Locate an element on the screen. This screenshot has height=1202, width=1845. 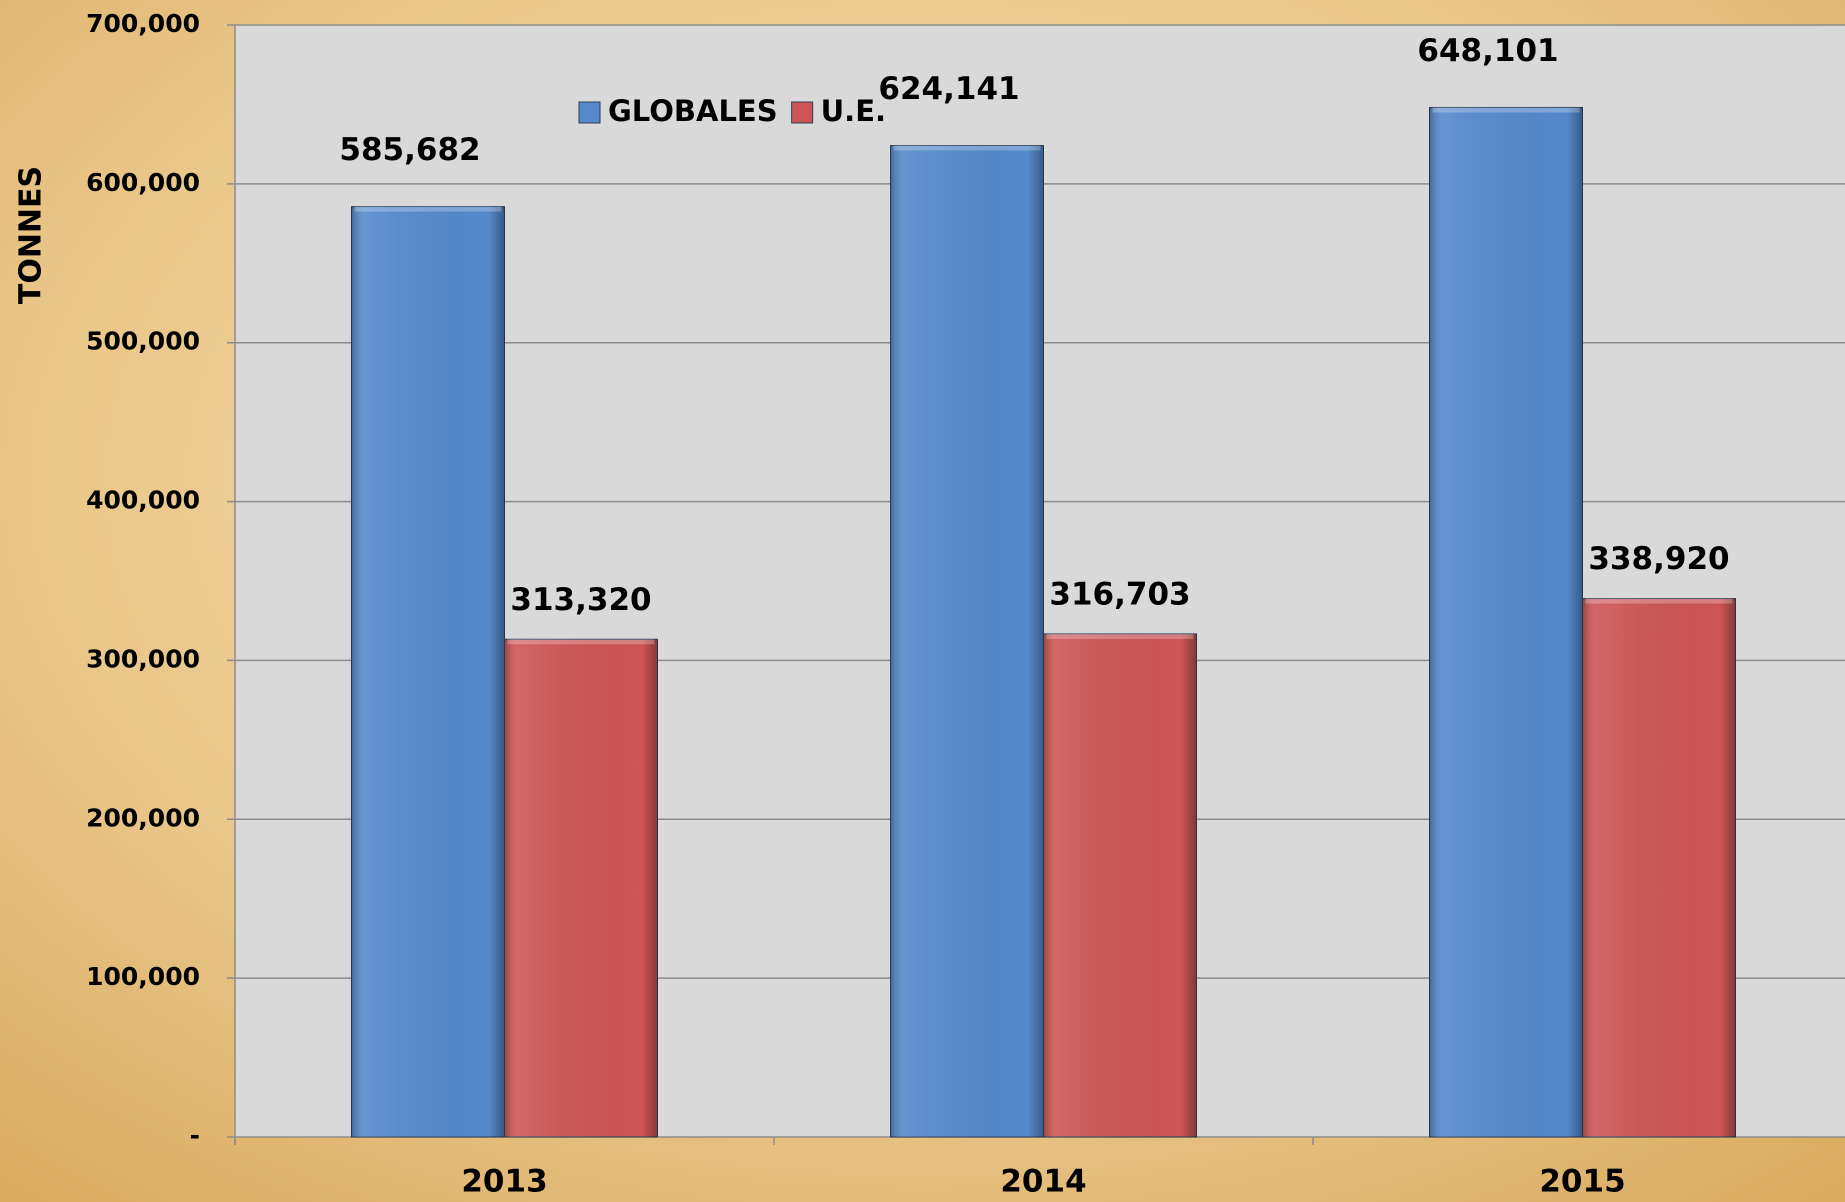
x-tick-label: 2013 is located at coordinates (504, 1182).